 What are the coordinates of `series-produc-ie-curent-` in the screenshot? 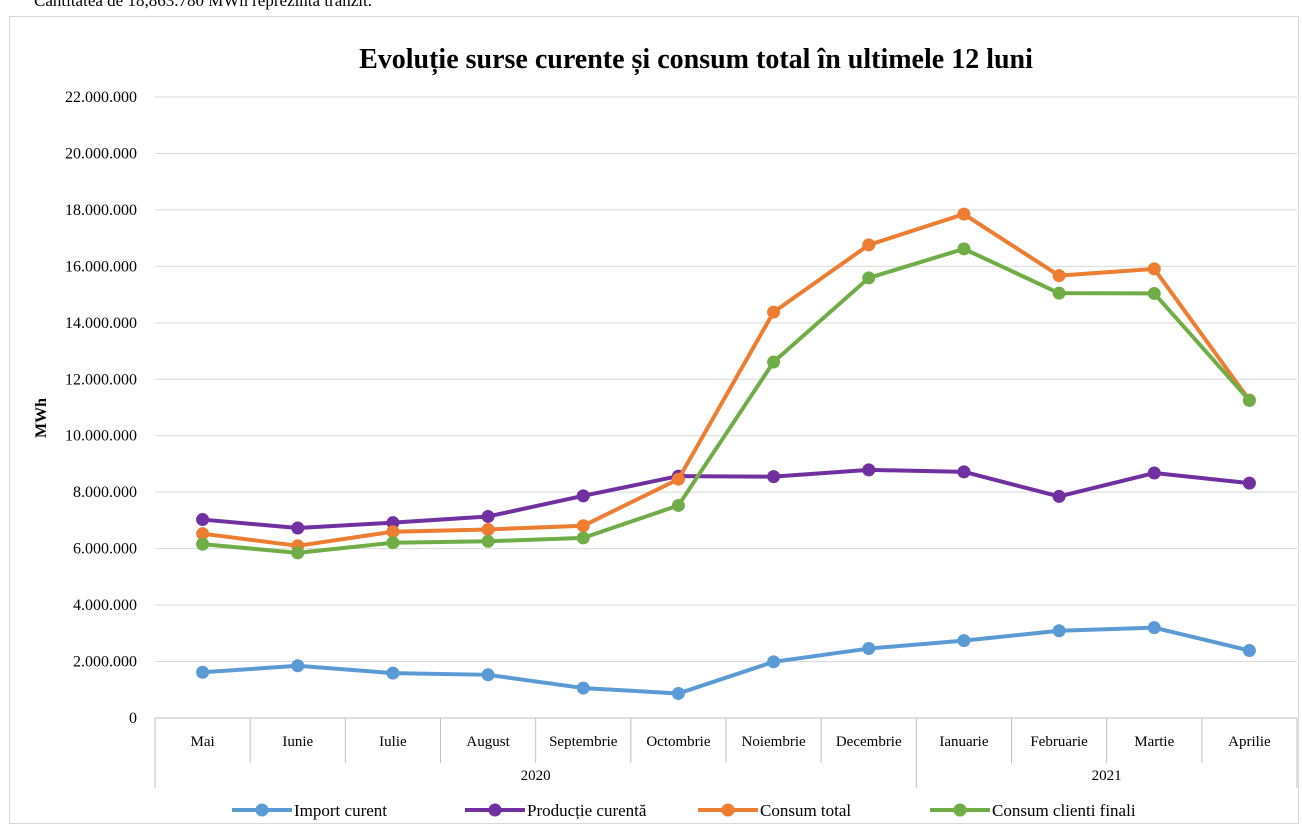 It's located at (726, 499).